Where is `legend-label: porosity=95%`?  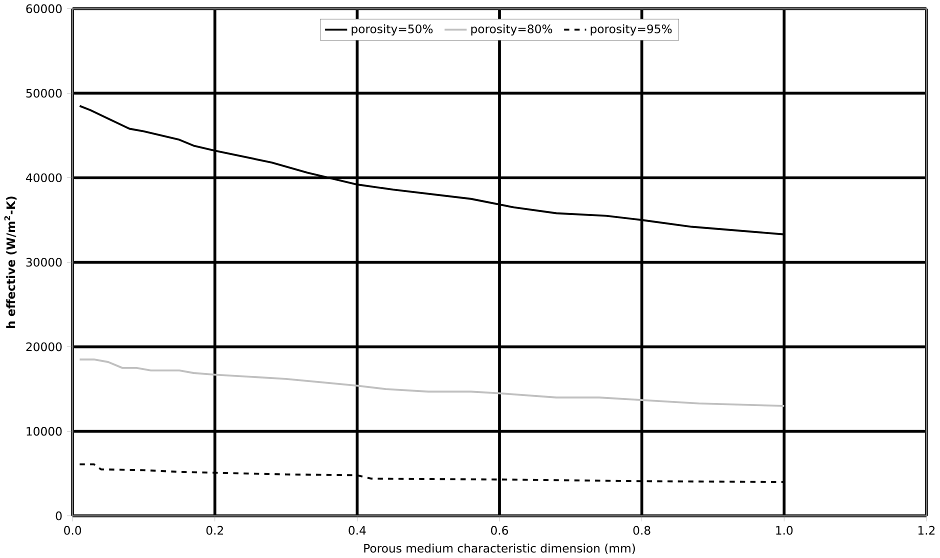 legend-label: porosity=95% is located at coordinates (631, 30).